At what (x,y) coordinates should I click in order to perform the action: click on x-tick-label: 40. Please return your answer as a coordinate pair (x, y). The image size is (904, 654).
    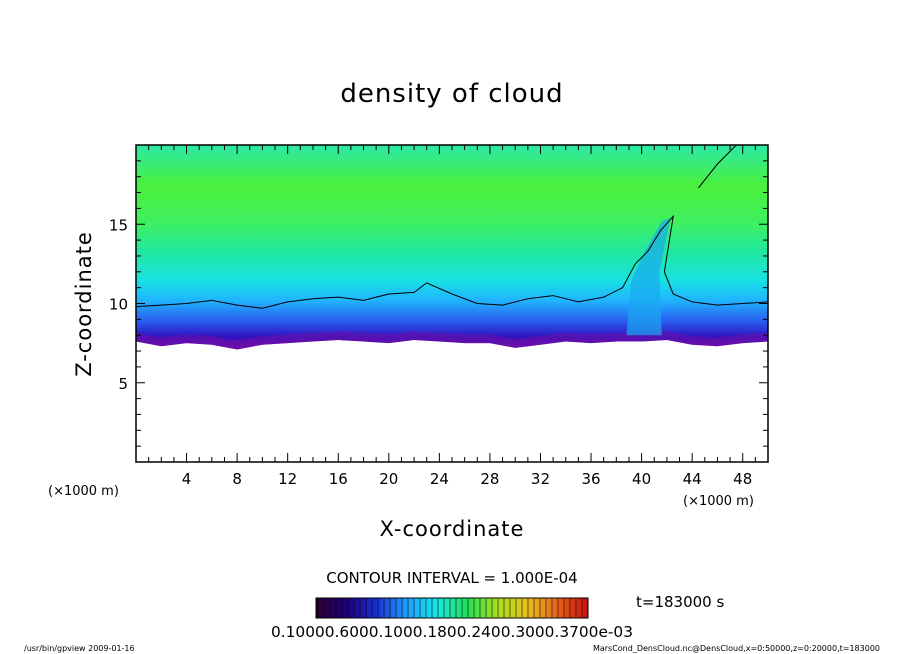
    Looking at the image, I should click on (641, 479).